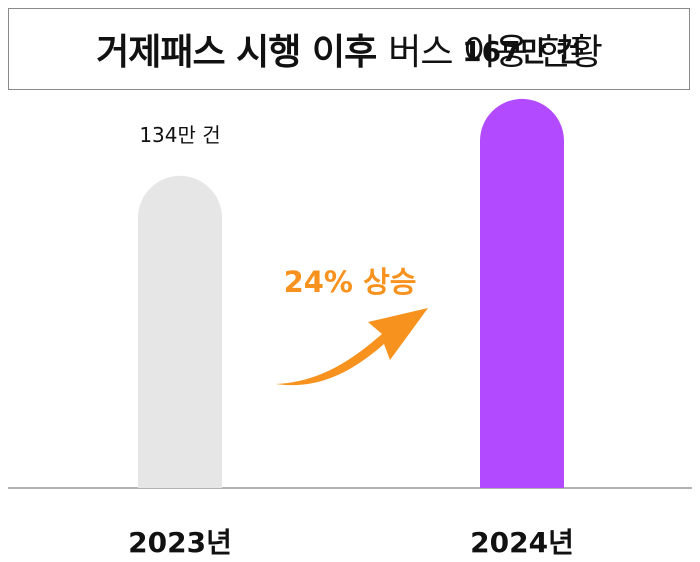 The height and width of the screenshot is (562, 700). I want to click on title-box: 거제패스 시행 이후 버스 이용 현황, so click(349, 49).